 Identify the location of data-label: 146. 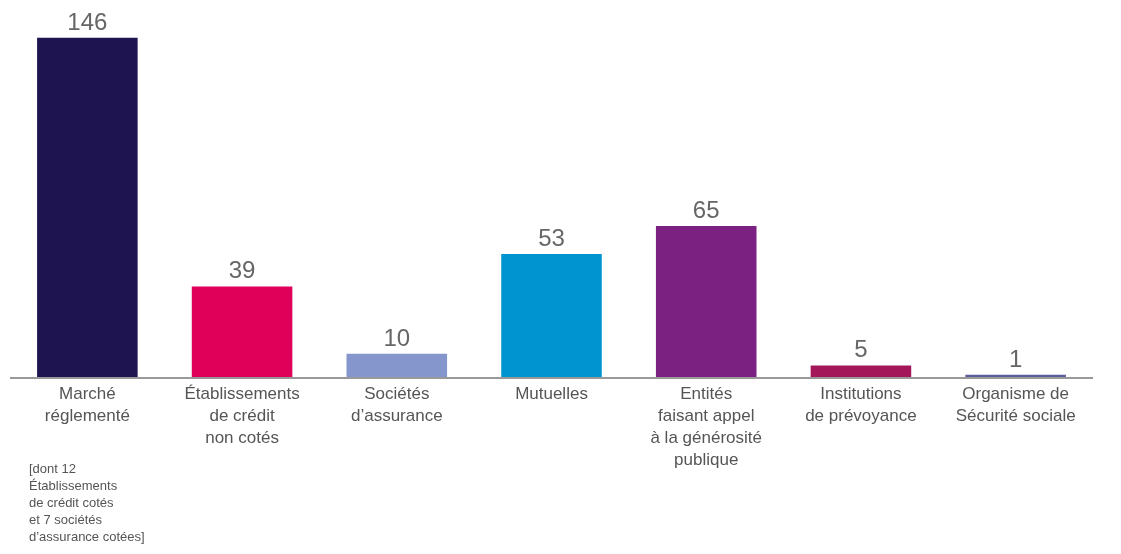
(87, 21).